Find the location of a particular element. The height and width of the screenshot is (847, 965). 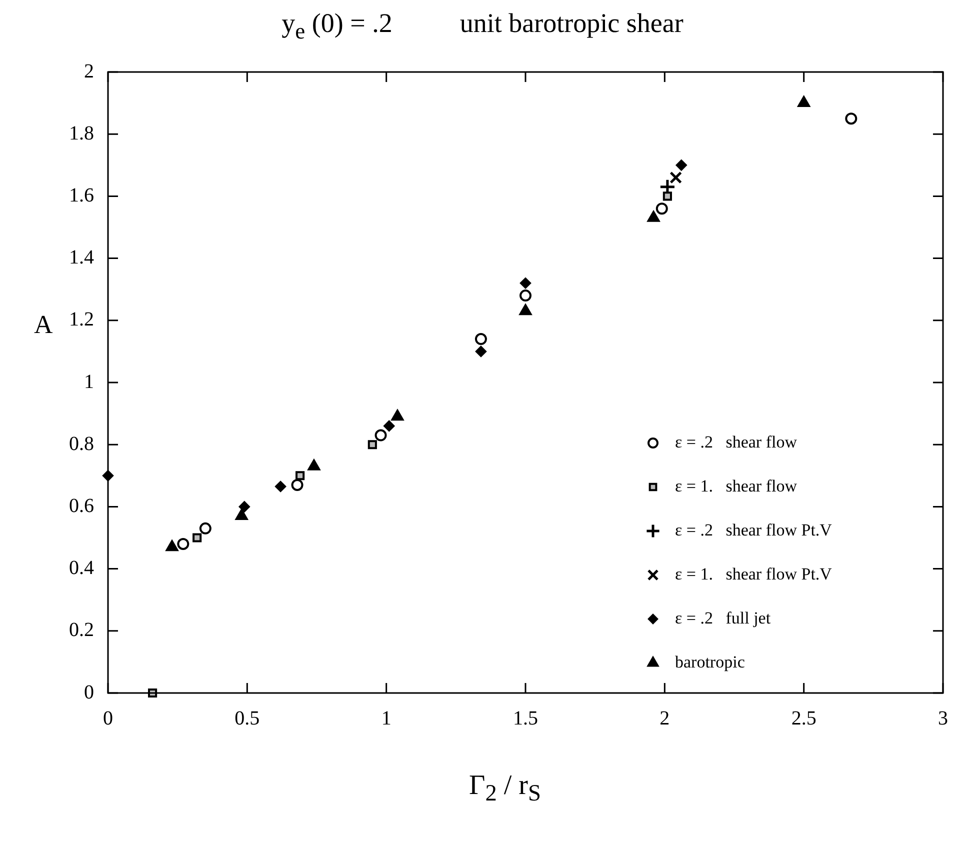

y-tick-label: 0.2 is located at coordinates (81, 630).